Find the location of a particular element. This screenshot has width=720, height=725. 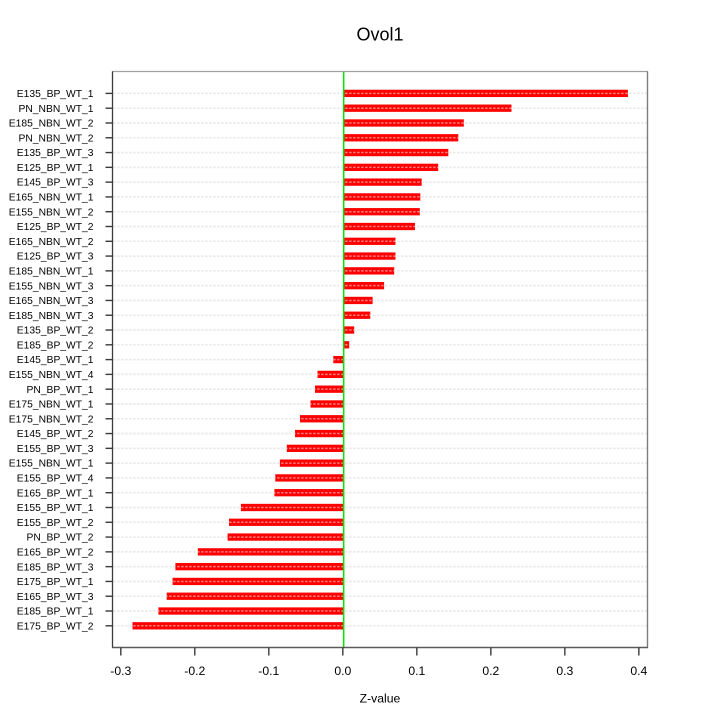

svg-text: E145_BP_WT_2 is located at coordinates (55, 434).